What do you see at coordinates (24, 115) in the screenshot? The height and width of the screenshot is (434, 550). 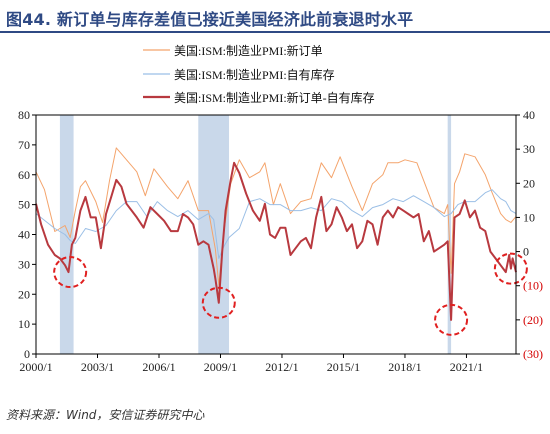 I see `y-left-tick-label: 80` at bounding box center [24, 115].